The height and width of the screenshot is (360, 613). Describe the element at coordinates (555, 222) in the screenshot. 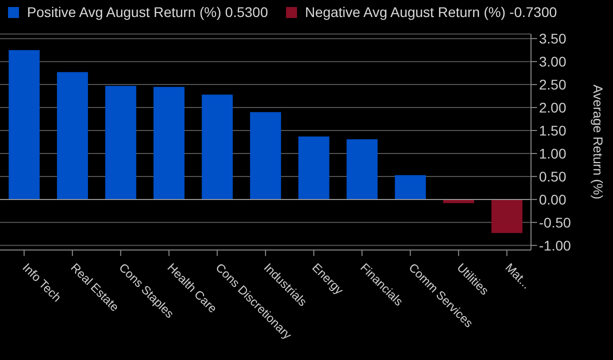

I see `y-tick-label: -0.50` at that location.